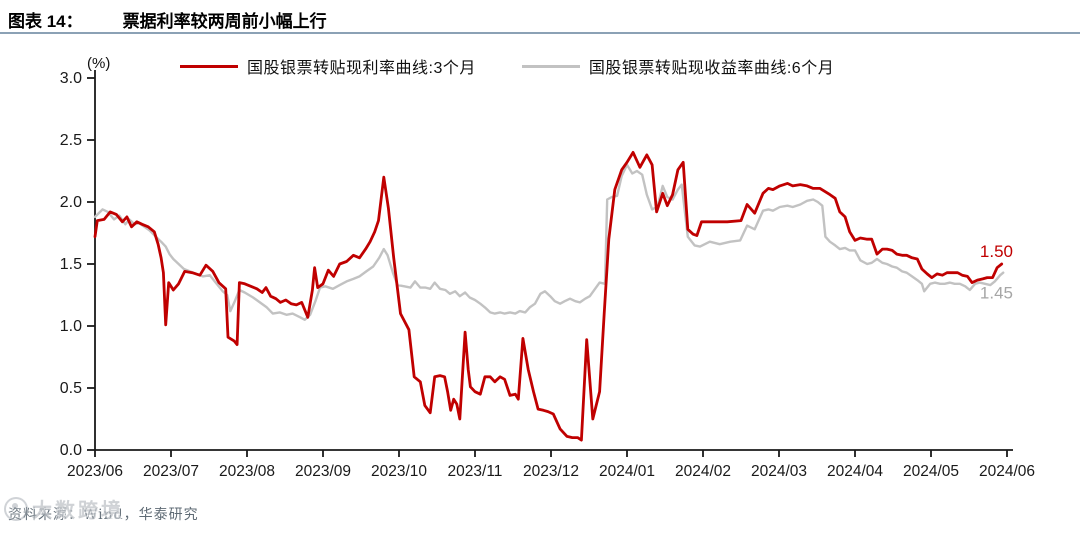 This screenshot has width=1080, height=533. I want to click on legend-line-swatch-6m, so click(550, 66).